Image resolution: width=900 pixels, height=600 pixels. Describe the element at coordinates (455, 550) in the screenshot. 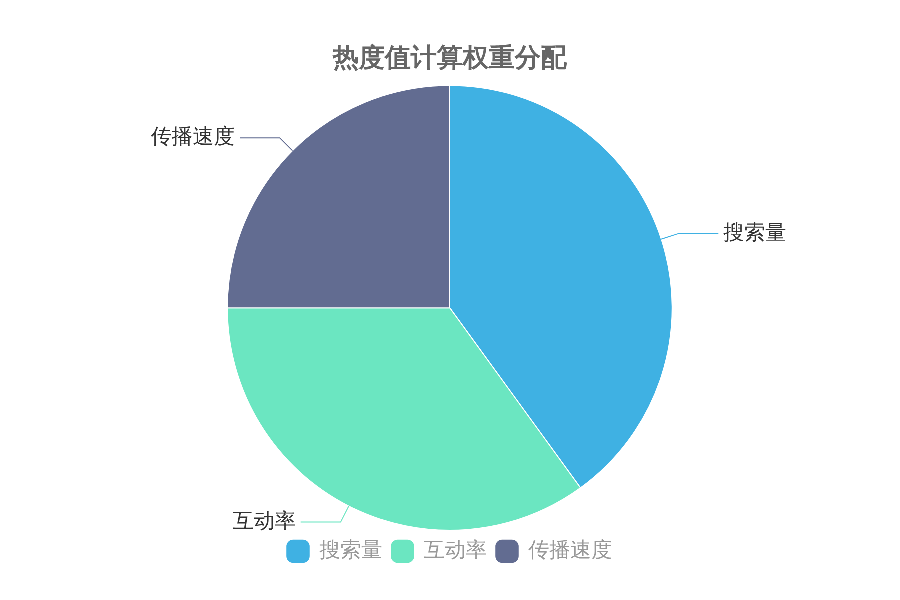

I see `legend-label: 互动率` at that location.